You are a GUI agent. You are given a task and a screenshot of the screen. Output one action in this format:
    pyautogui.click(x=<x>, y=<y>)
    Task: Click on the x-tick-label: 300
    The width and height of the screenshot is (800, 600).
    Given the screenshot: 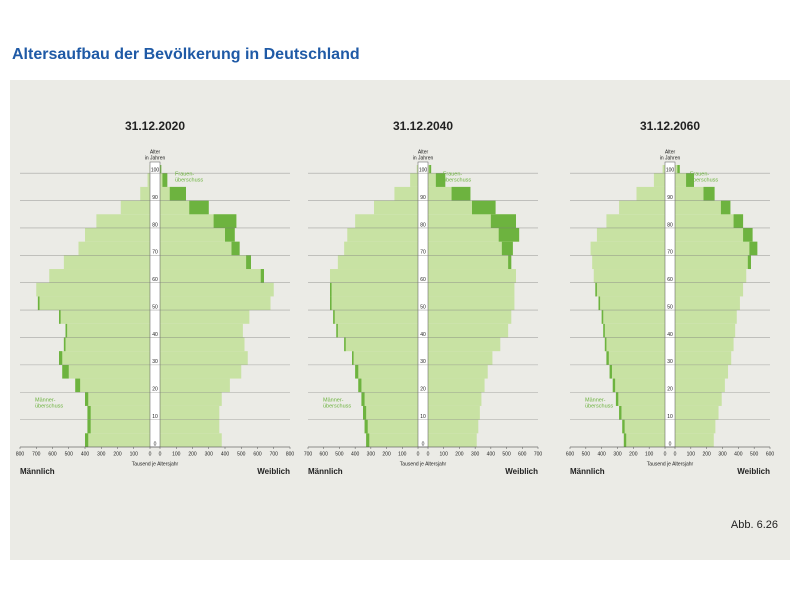 What is the action you would take?
    pyautogui.click(x=722, y=454)
    